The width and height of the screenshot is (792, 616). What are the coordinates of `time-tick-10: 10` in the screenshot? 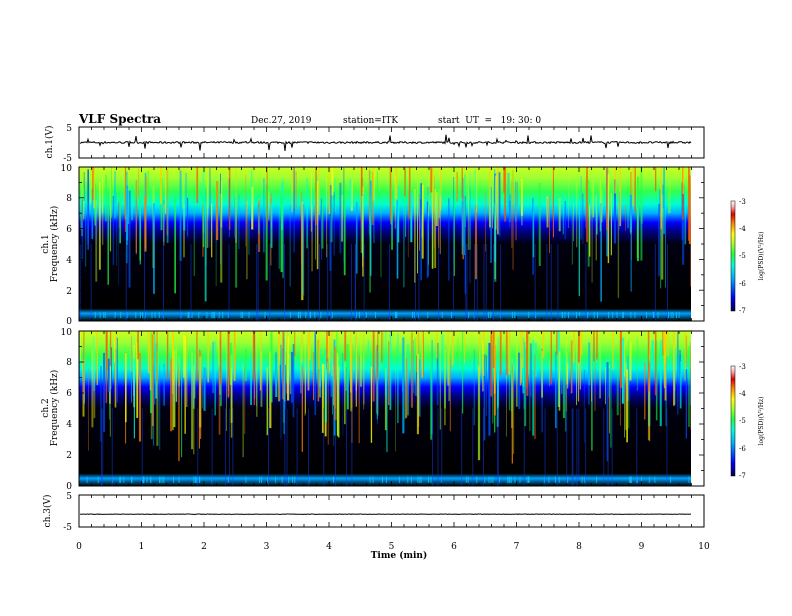 It's located at (704, 547).